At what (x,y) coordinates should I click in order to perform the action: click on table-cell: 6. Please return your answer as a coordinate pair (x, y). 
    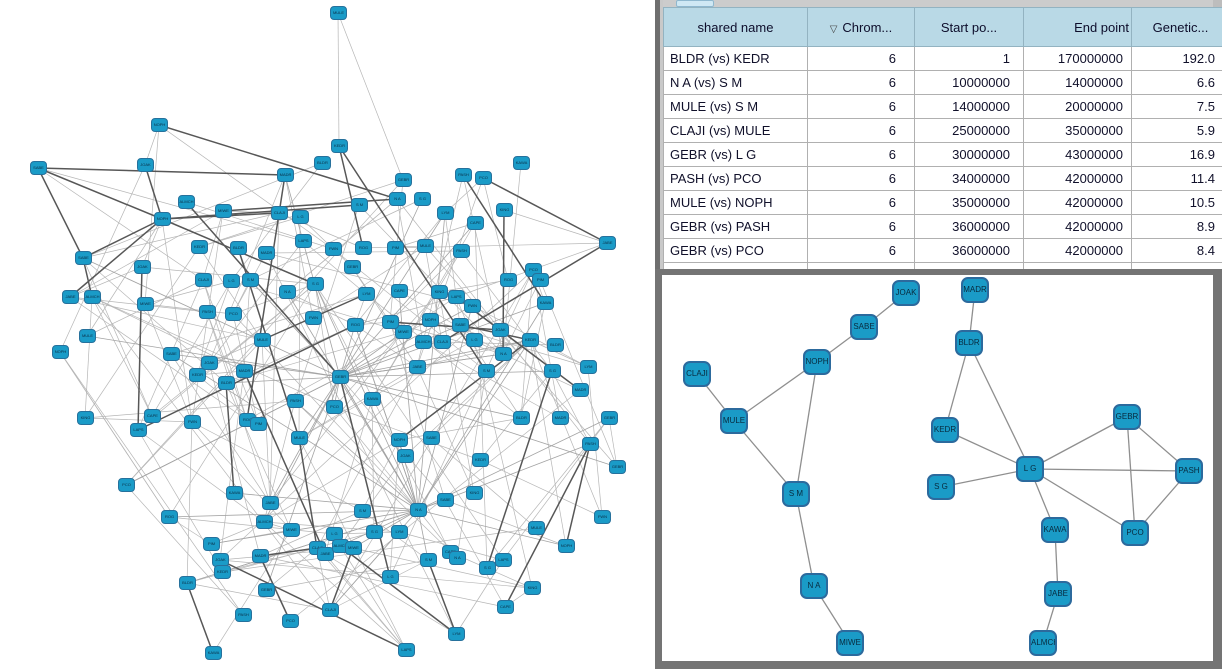
    Looking at the image, I should click on (861, 226).